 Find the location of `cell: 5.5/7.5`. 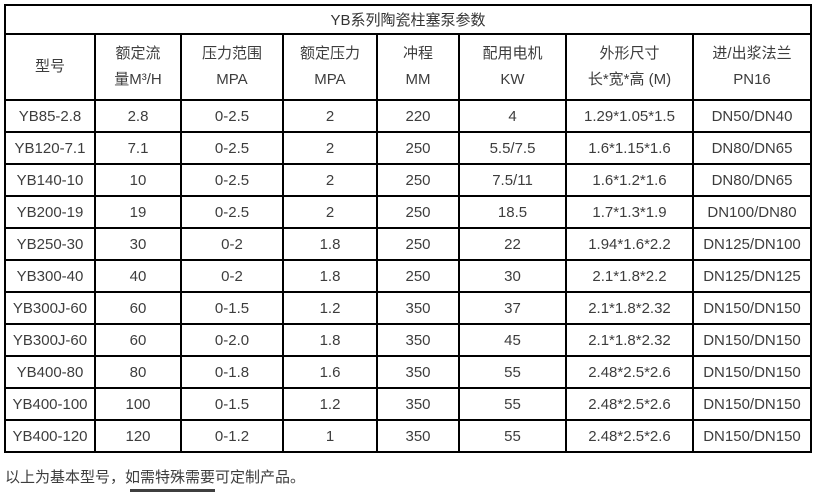

cell: 5.5/7.5 is located at coordinates (512, 148).